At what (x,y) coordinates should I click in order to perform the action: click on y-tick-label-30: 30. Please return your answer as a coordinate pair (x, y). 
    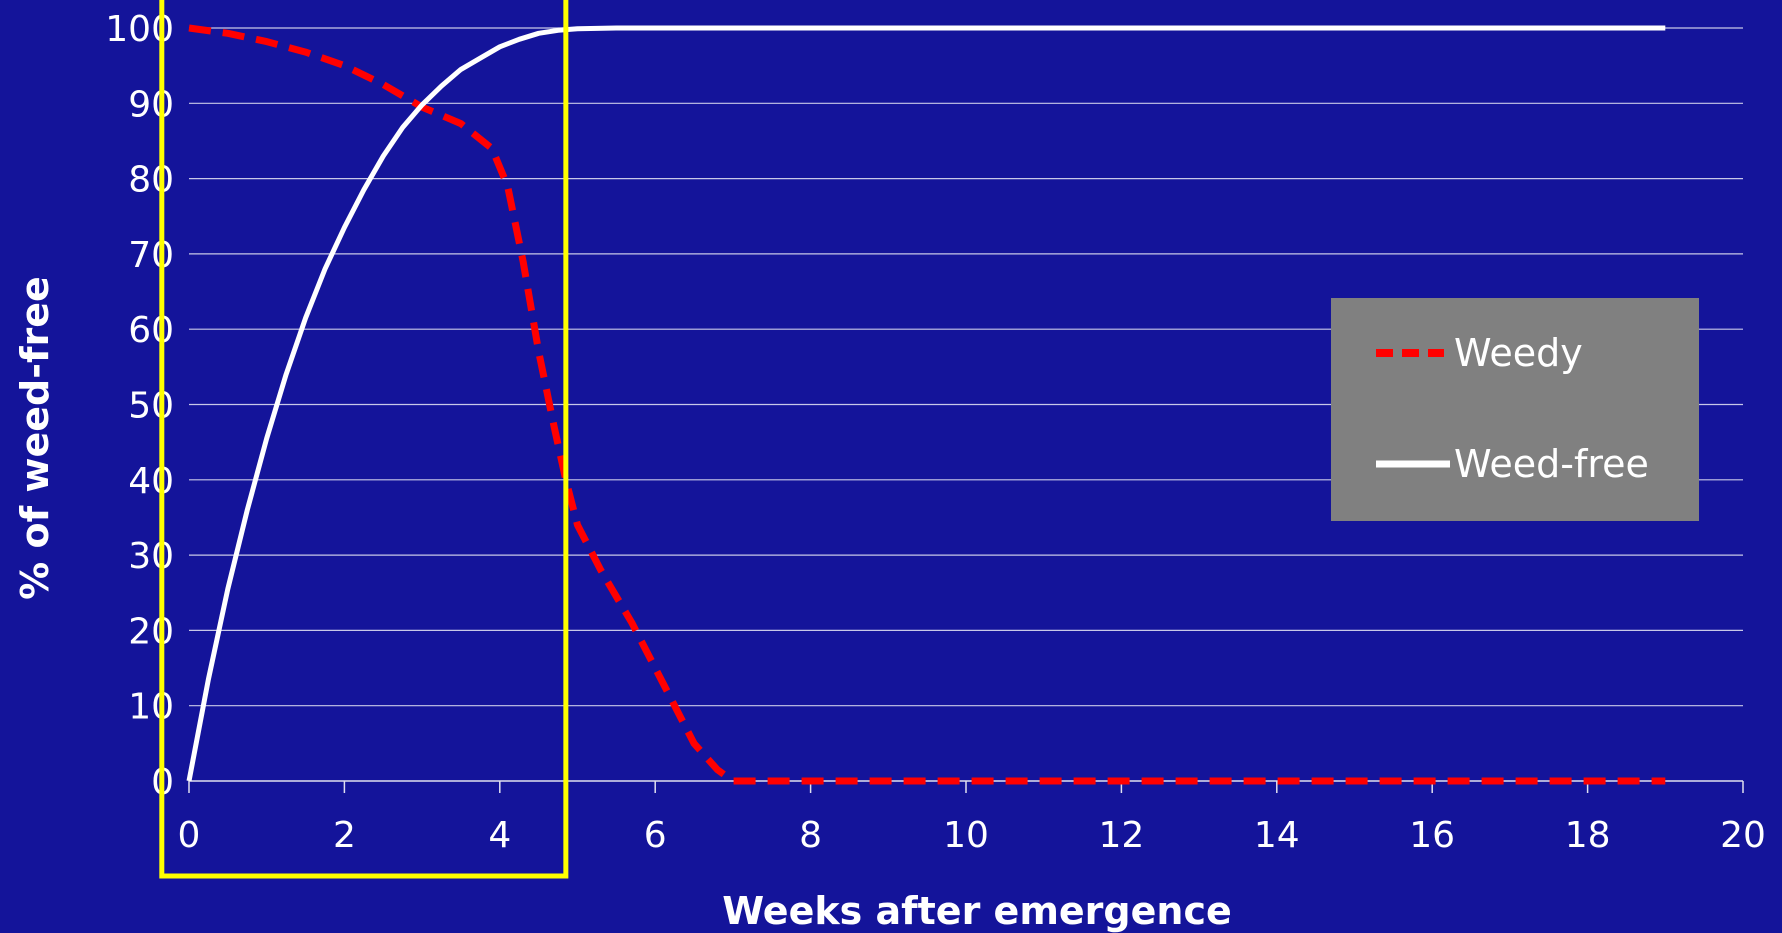
    Looking at the image, I should click on (151, 556).